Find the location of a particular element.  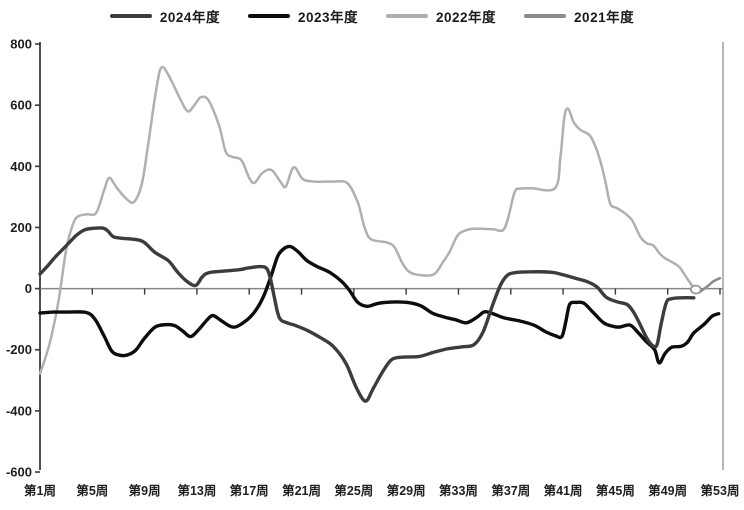

svg-text: 第53周 is located at coordinates (720, 490).